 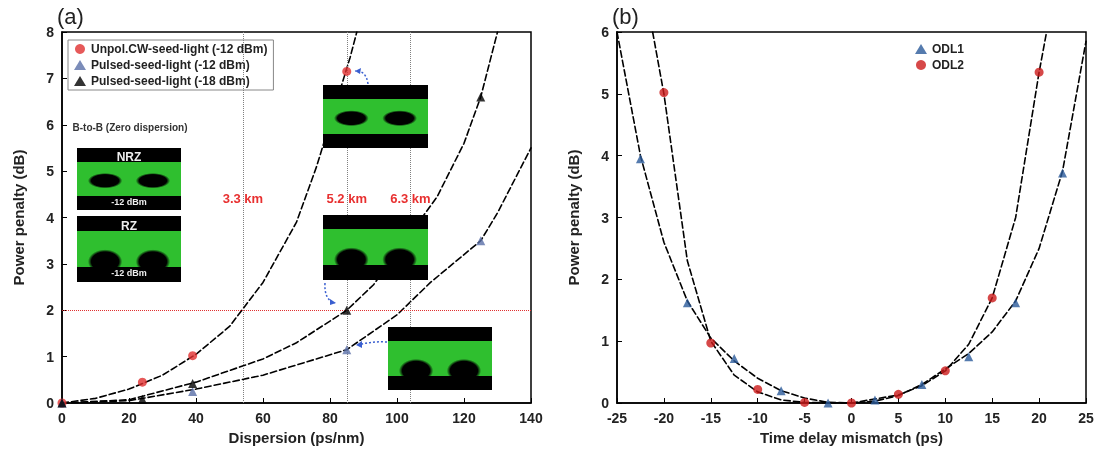 I want to click on y-tick-label: 7, so click(x=50, y=78).